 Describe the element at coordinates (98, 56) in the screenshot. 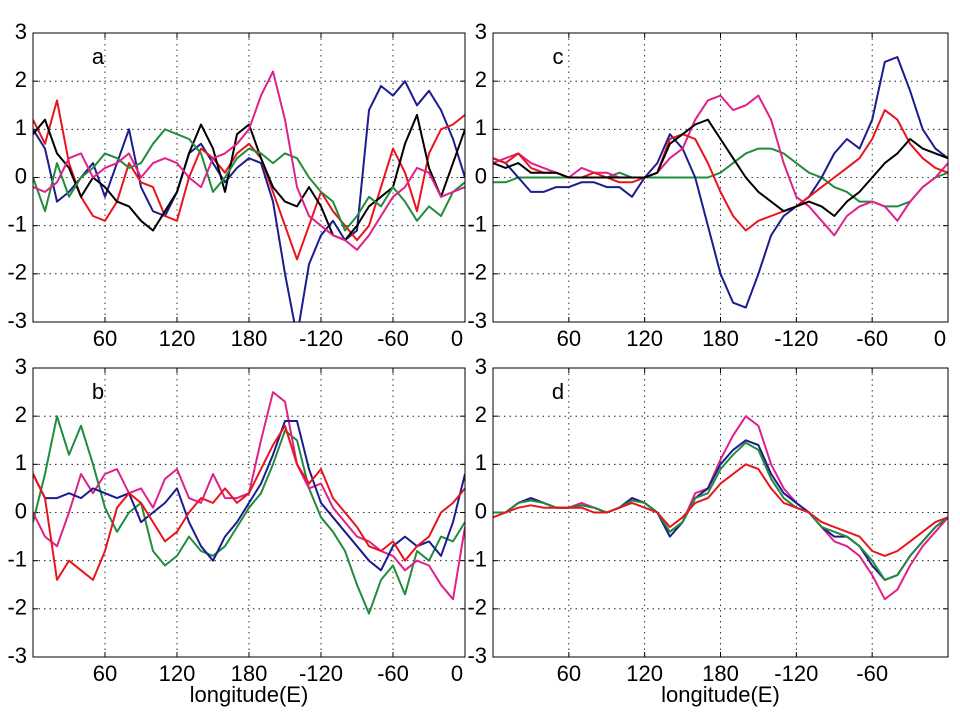

I see `panel-label: a` at that location.